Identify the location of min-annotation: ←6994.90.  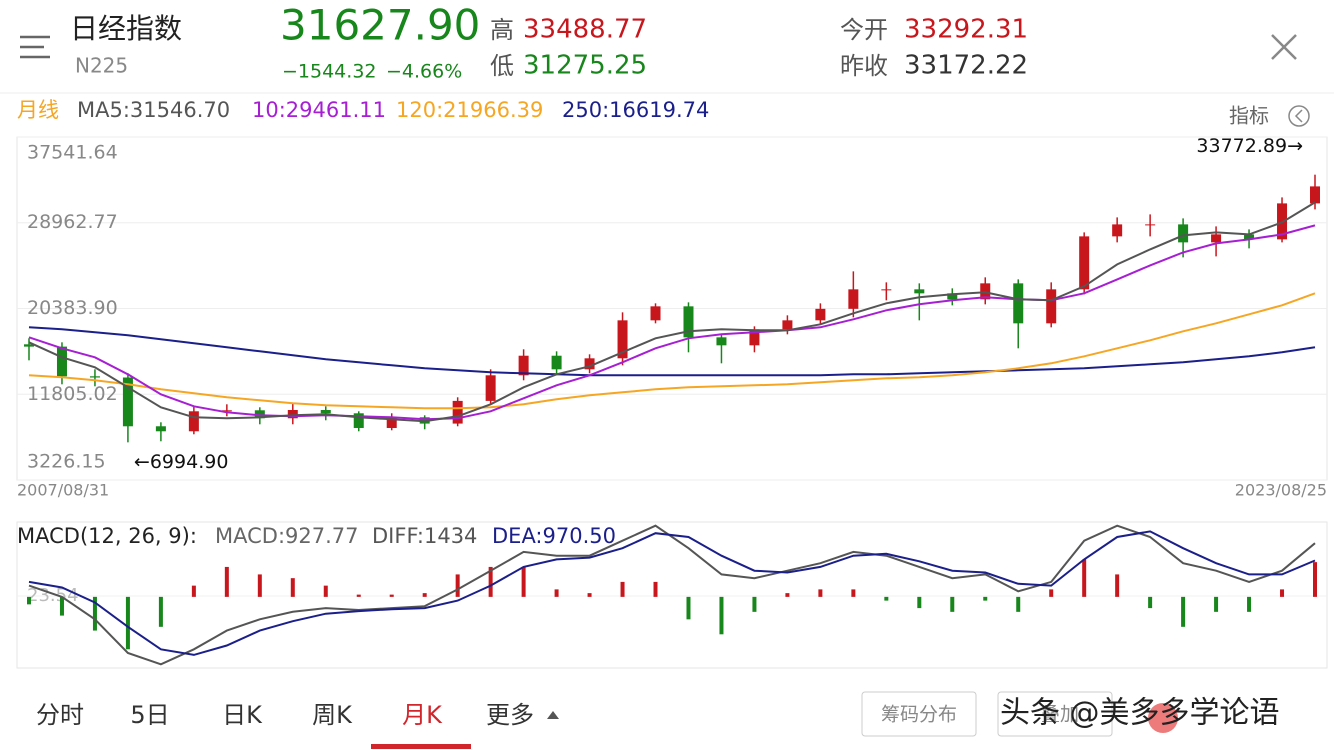
(181, 462).